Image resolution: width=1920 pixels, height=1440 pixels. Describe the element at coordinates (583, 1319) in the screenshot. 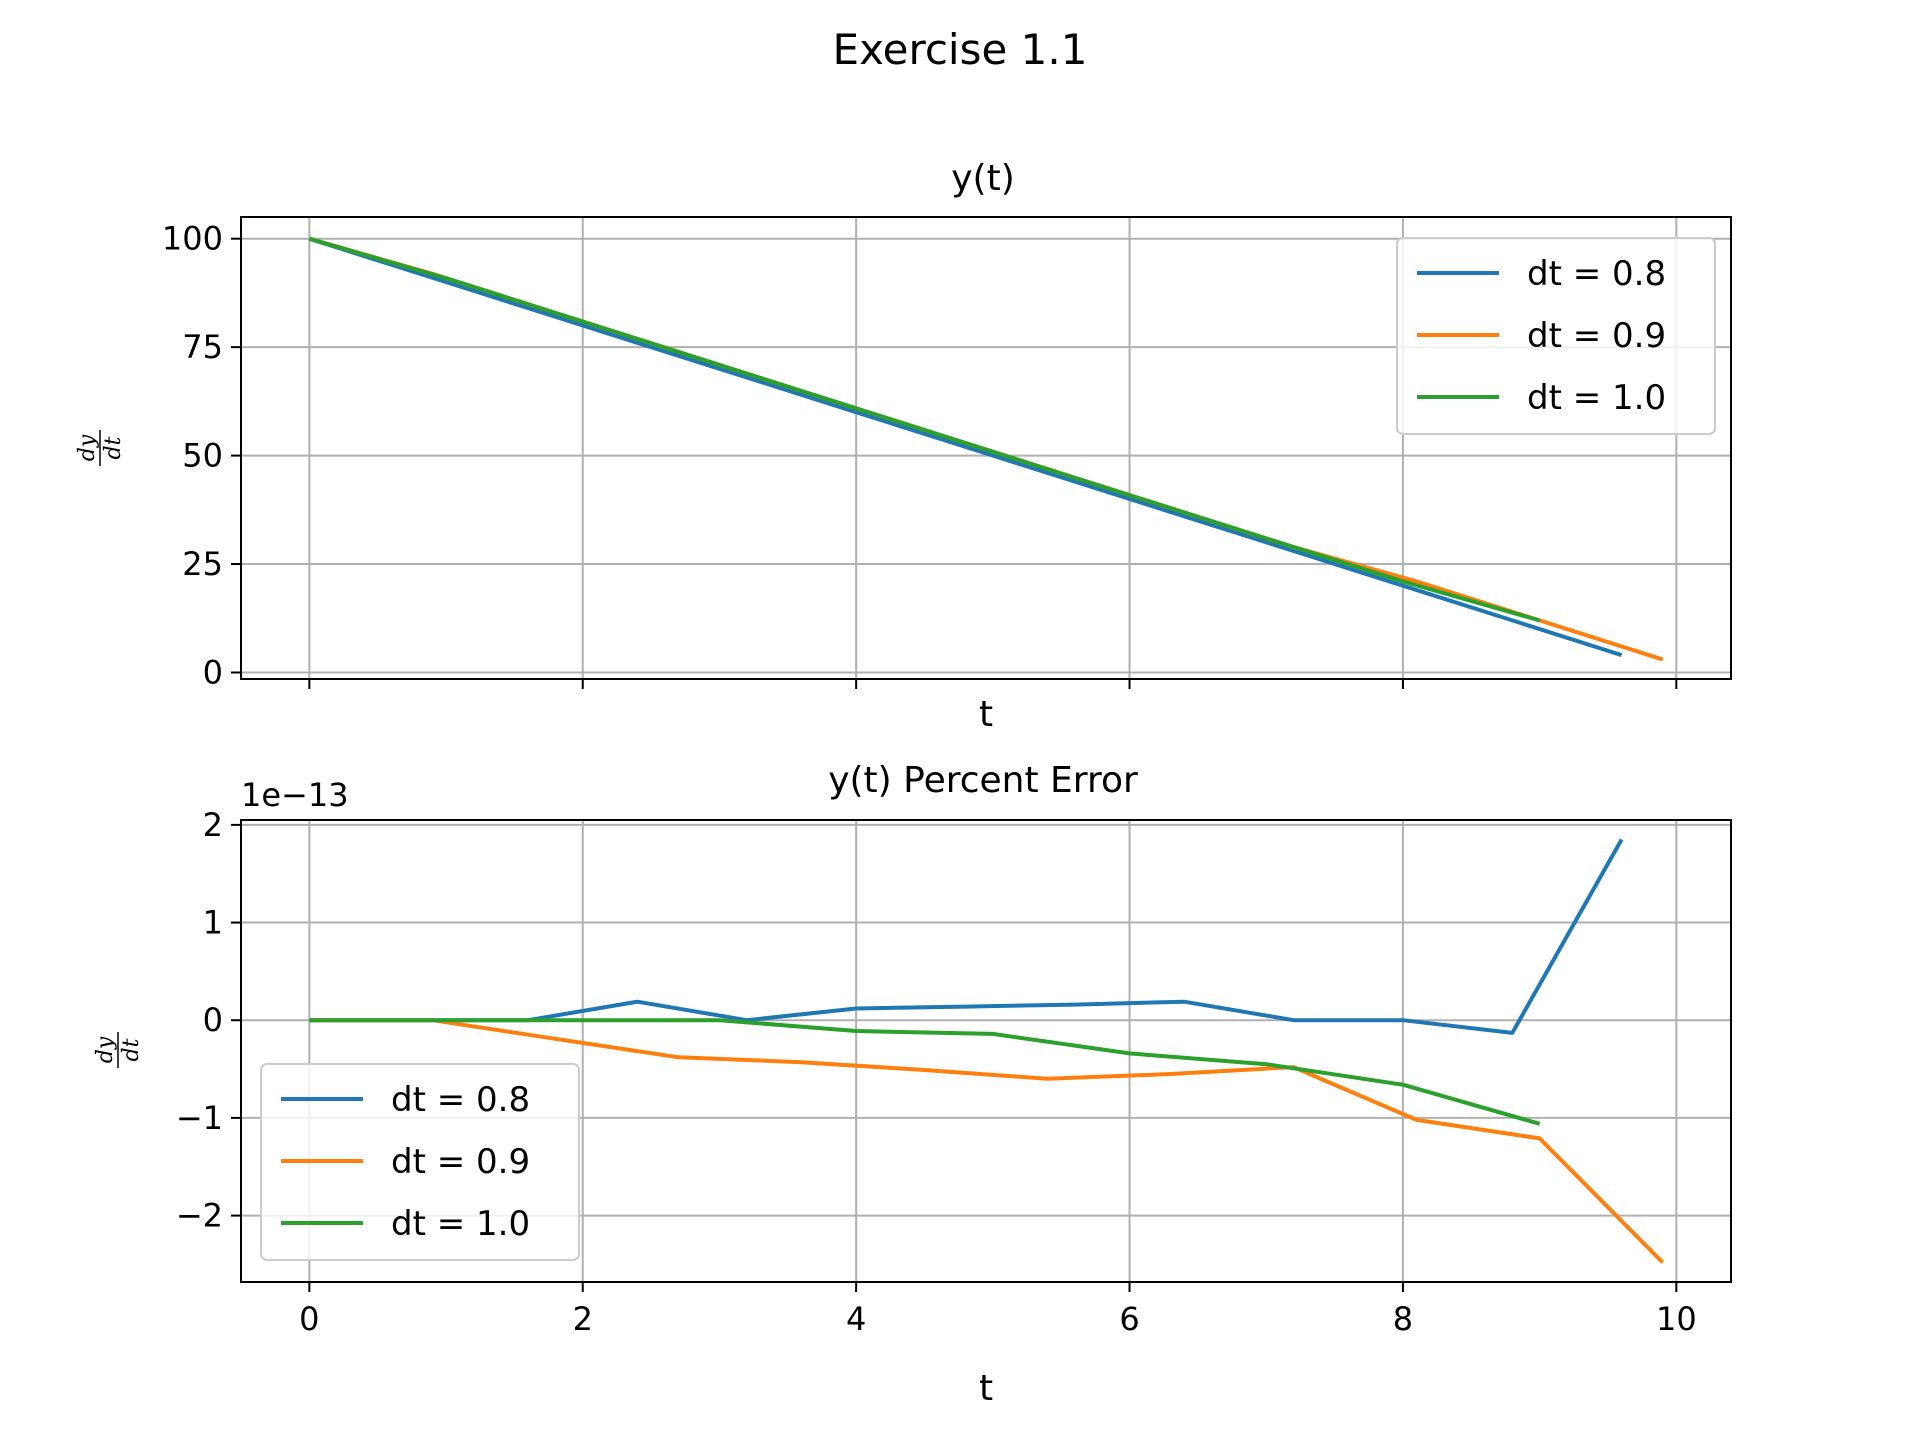

I see `x-tick-label: 2` at that location.